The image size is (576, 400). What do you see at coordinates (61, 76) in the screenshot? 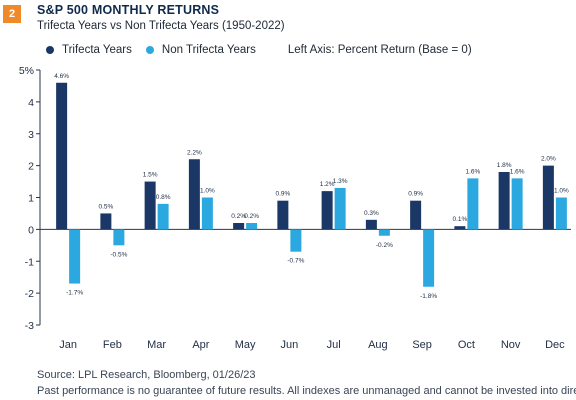
I see `data-label-trifecta: 4.6%` at bounding box center [61, 76].